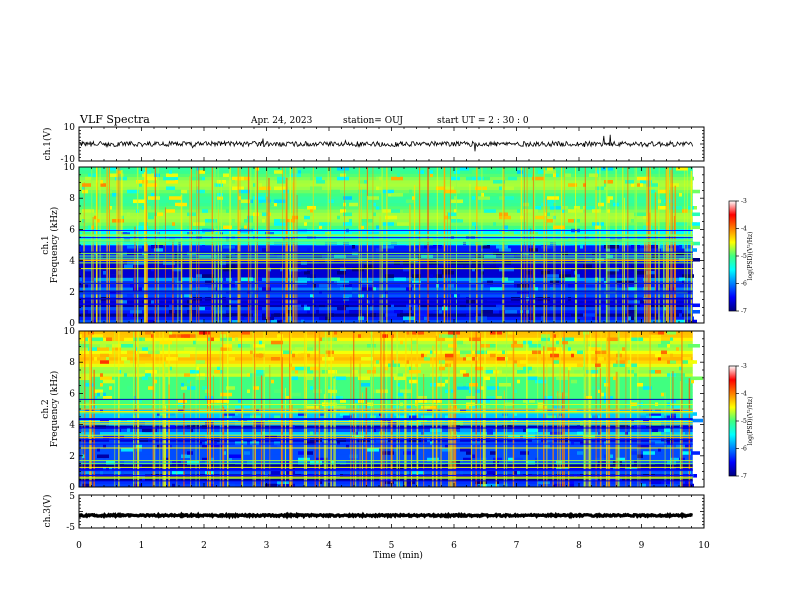 The width and height of the screenshot is (792, 612). Describe the element at coordinates (732, 256) in the screenshot. I see `ch1-colorbar-gradient` at that location.